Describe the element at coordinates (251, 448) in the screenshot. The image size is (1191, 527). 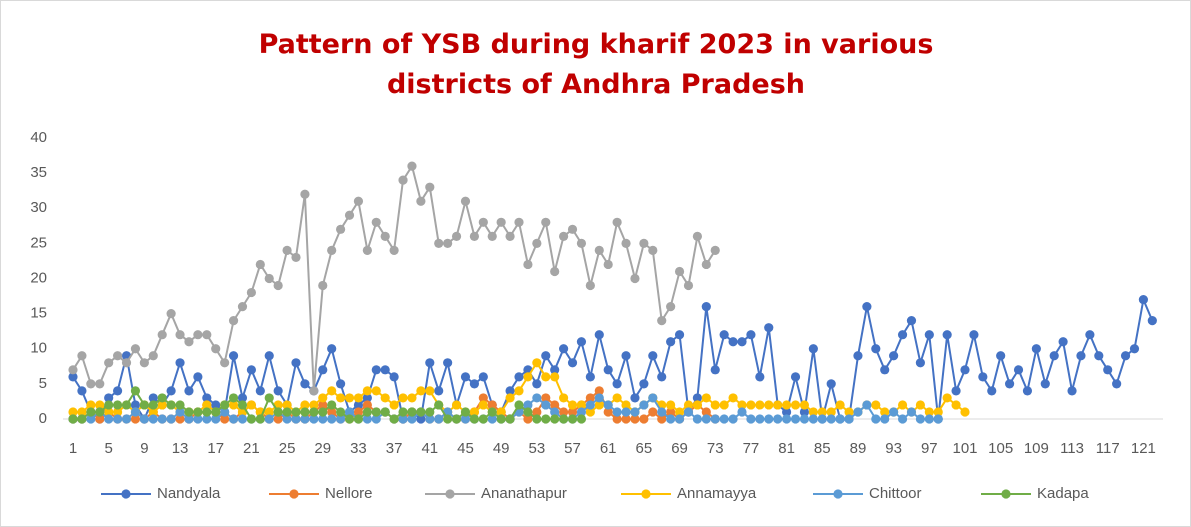
I see `x-tick-label: 21` at that location.